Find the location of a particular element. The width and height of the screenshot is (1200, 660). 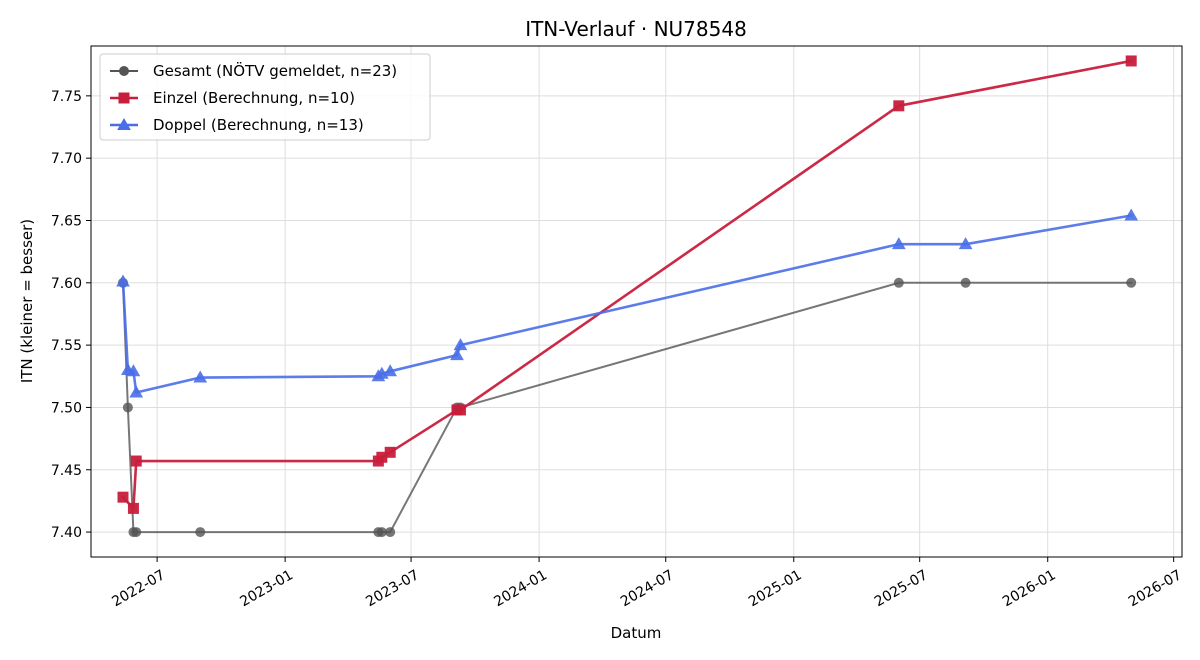

y-tick-label: 7.55 is located at coordinates (66, 346).